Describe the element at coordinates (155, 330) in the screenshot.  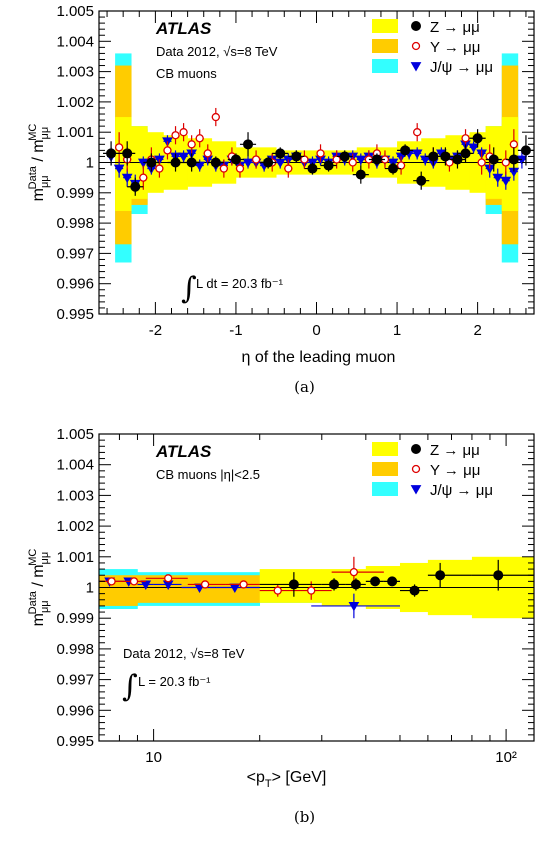
I see `x-tick-label: -2` at that location.